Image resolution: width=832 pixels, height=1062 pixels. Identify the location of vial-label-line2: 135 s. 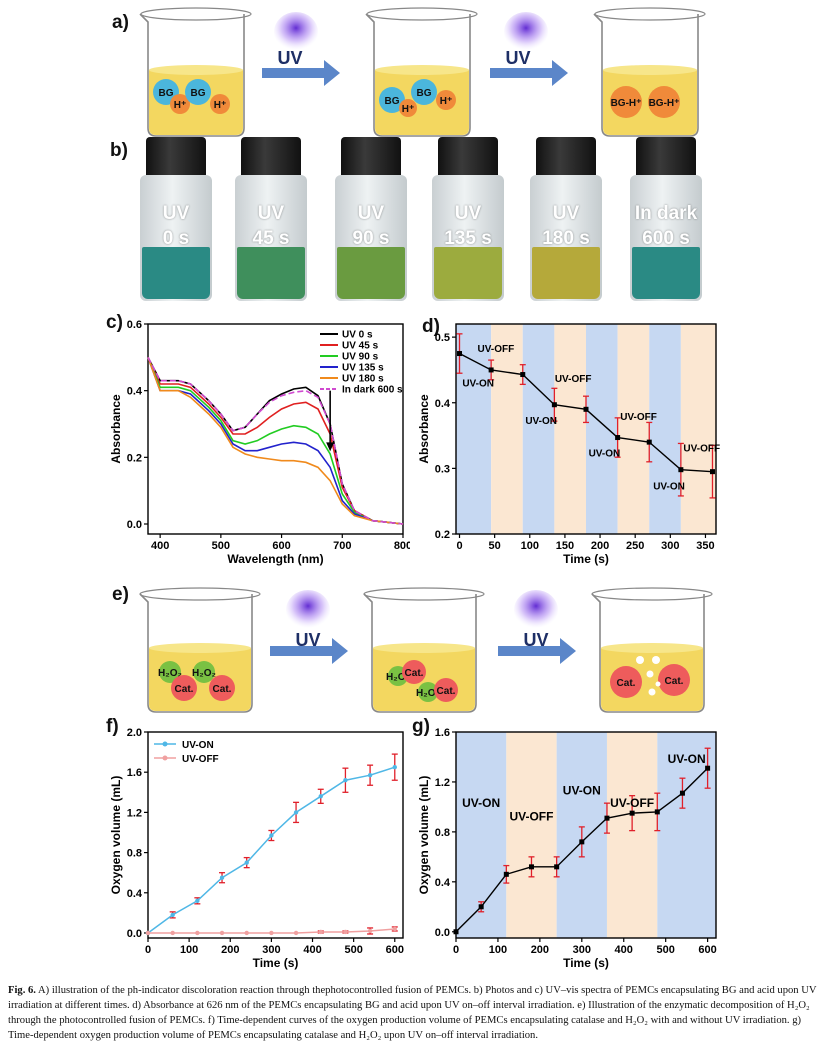
(468, 238).